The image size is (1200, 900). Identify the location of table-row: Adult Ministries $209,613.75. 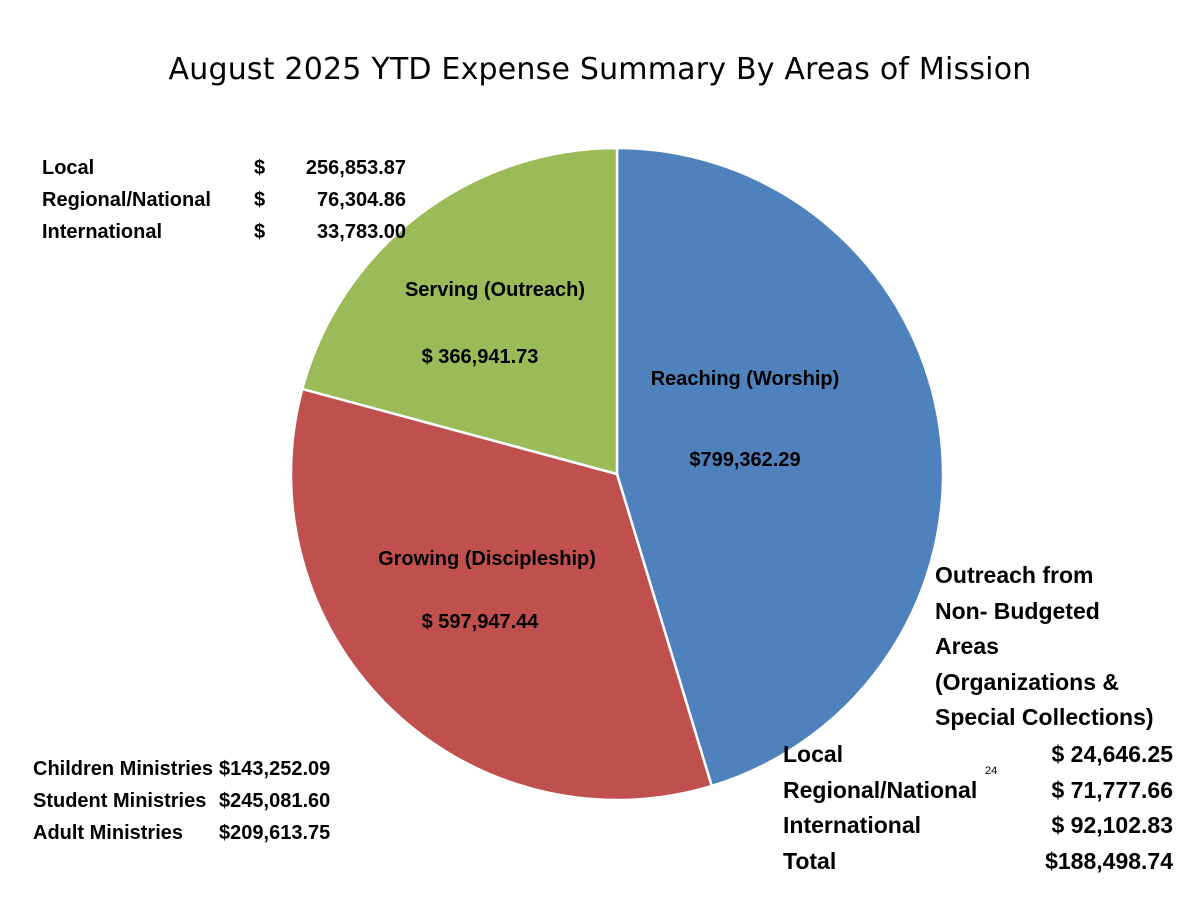
(181, 833).